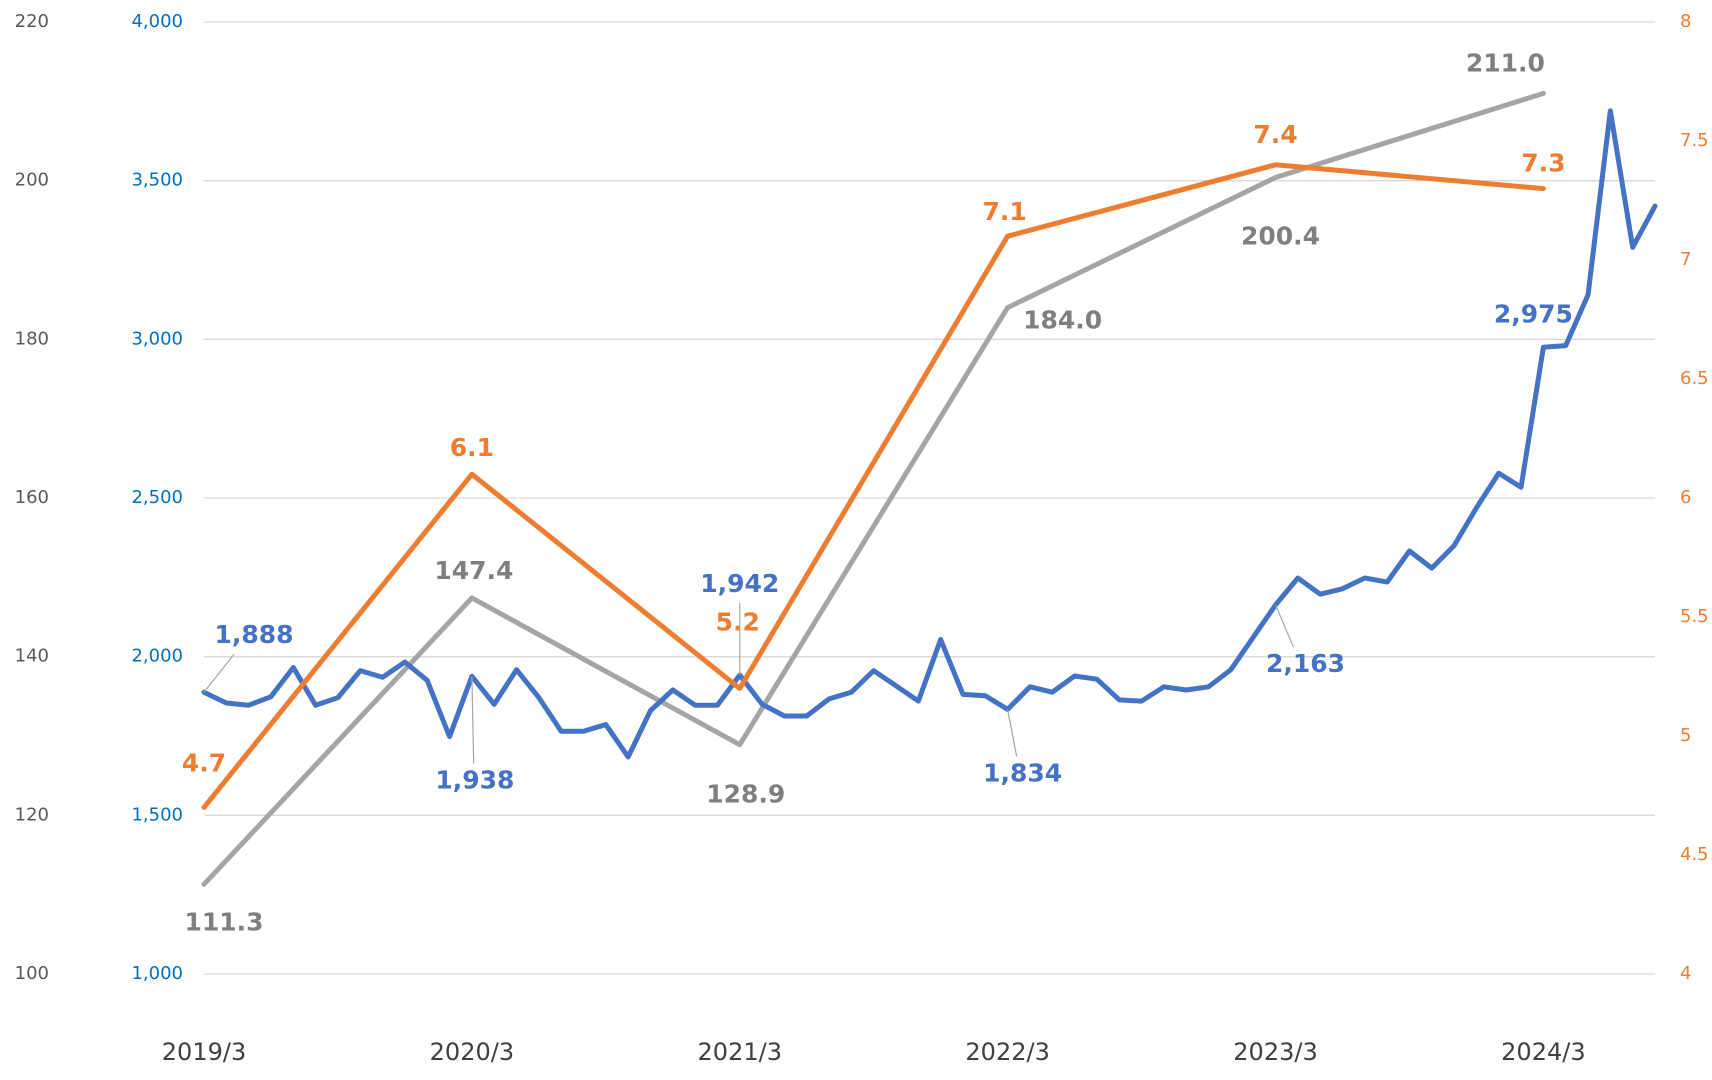 Image resolution: width=1712 pixels, height=1080 pixels. Describe the element at coordinates (1543, 163) in the screenshot. I see `data-label: 7.3` at that location.